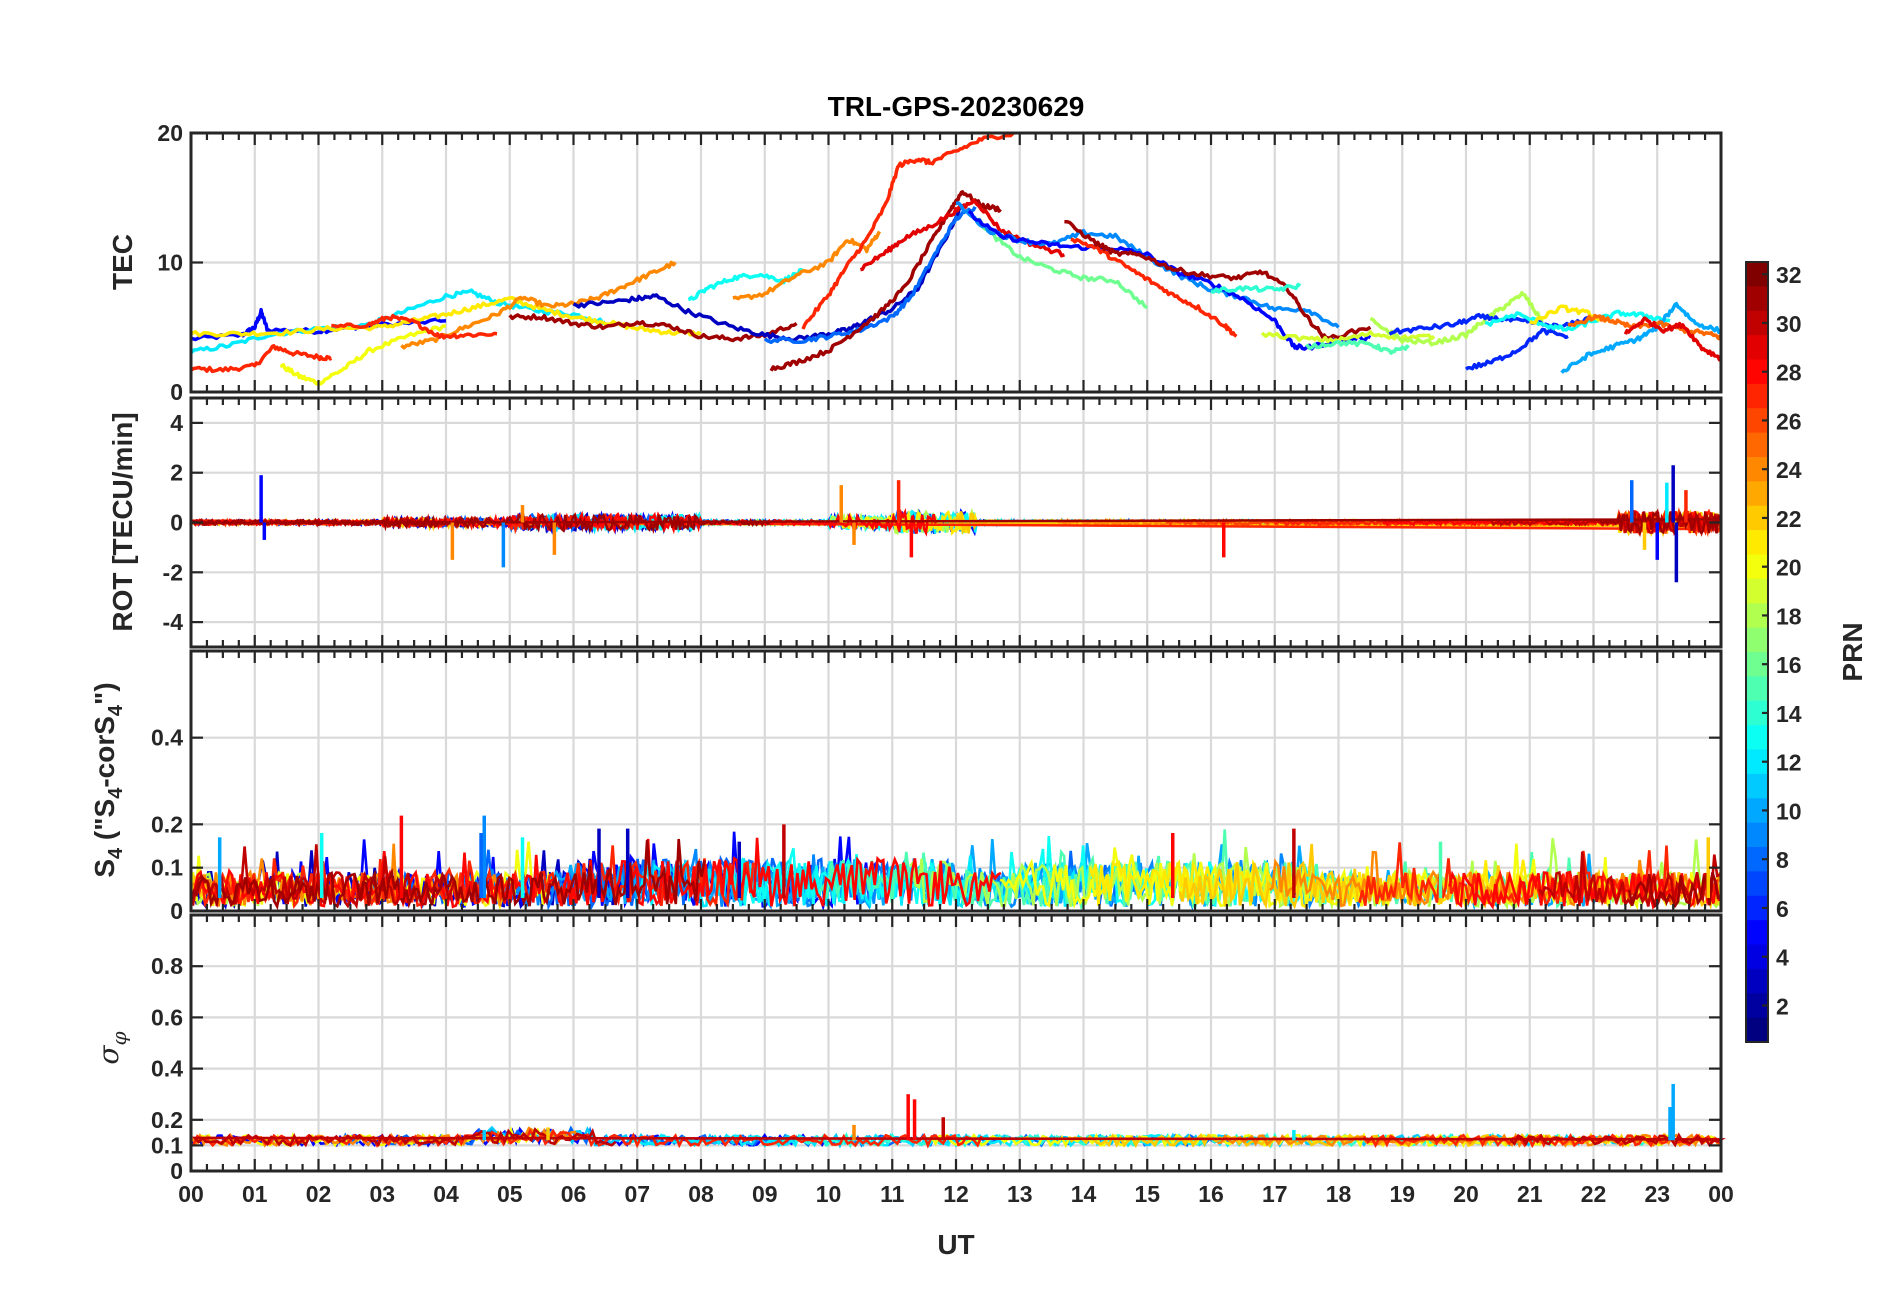 This screenshot has height=1292, width=1902. I want to click on colorbar-tick-label: 2, so click(1782, 1006).